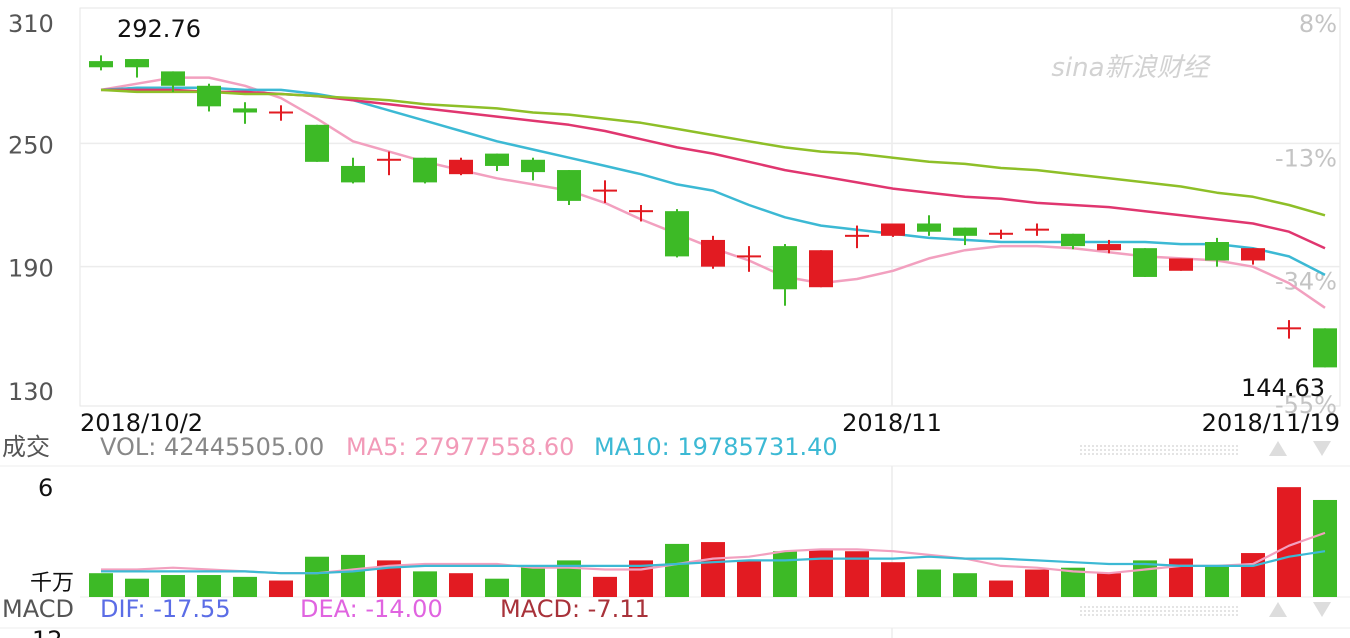 Image resolution: width=1350 pixels, height=638 pixels. Describe the element at coordinates (710, 423) in the screenshot. I see `date-axis: 2018/10/2 2018/11 2018/11/19` at that location.